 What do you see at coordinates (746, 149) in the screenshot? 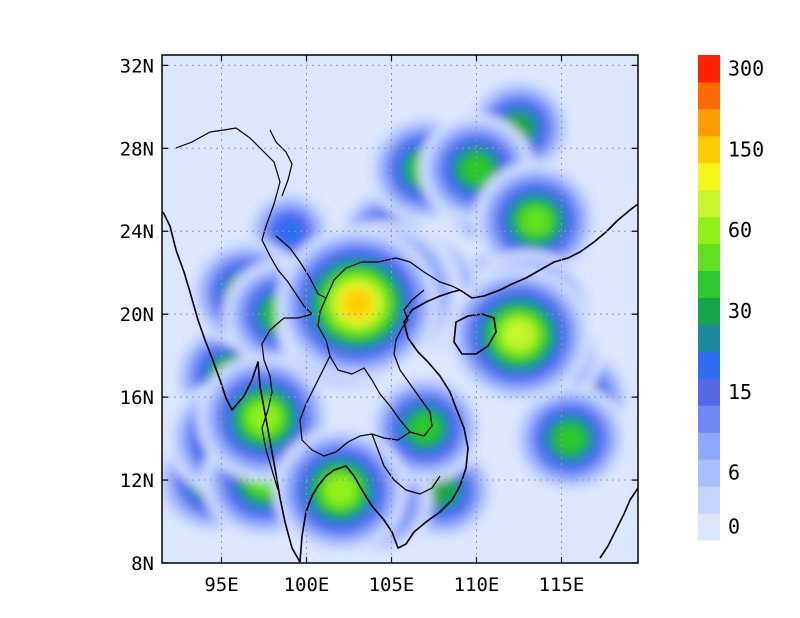
I see `colorbar-label: 150` at bounding box center [746, 149].